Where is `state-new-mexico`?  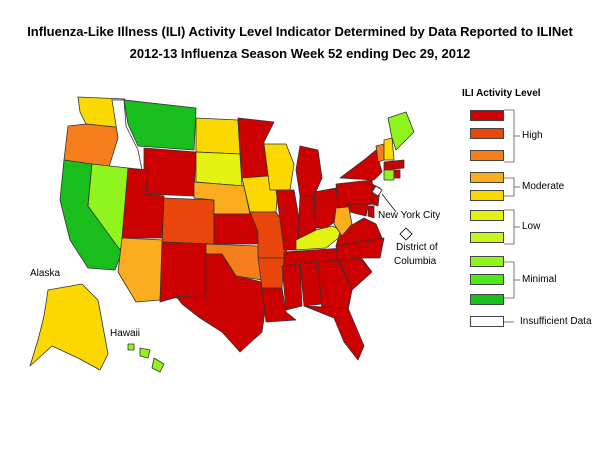
state-new-mexico is located at coordinates (183, 272).